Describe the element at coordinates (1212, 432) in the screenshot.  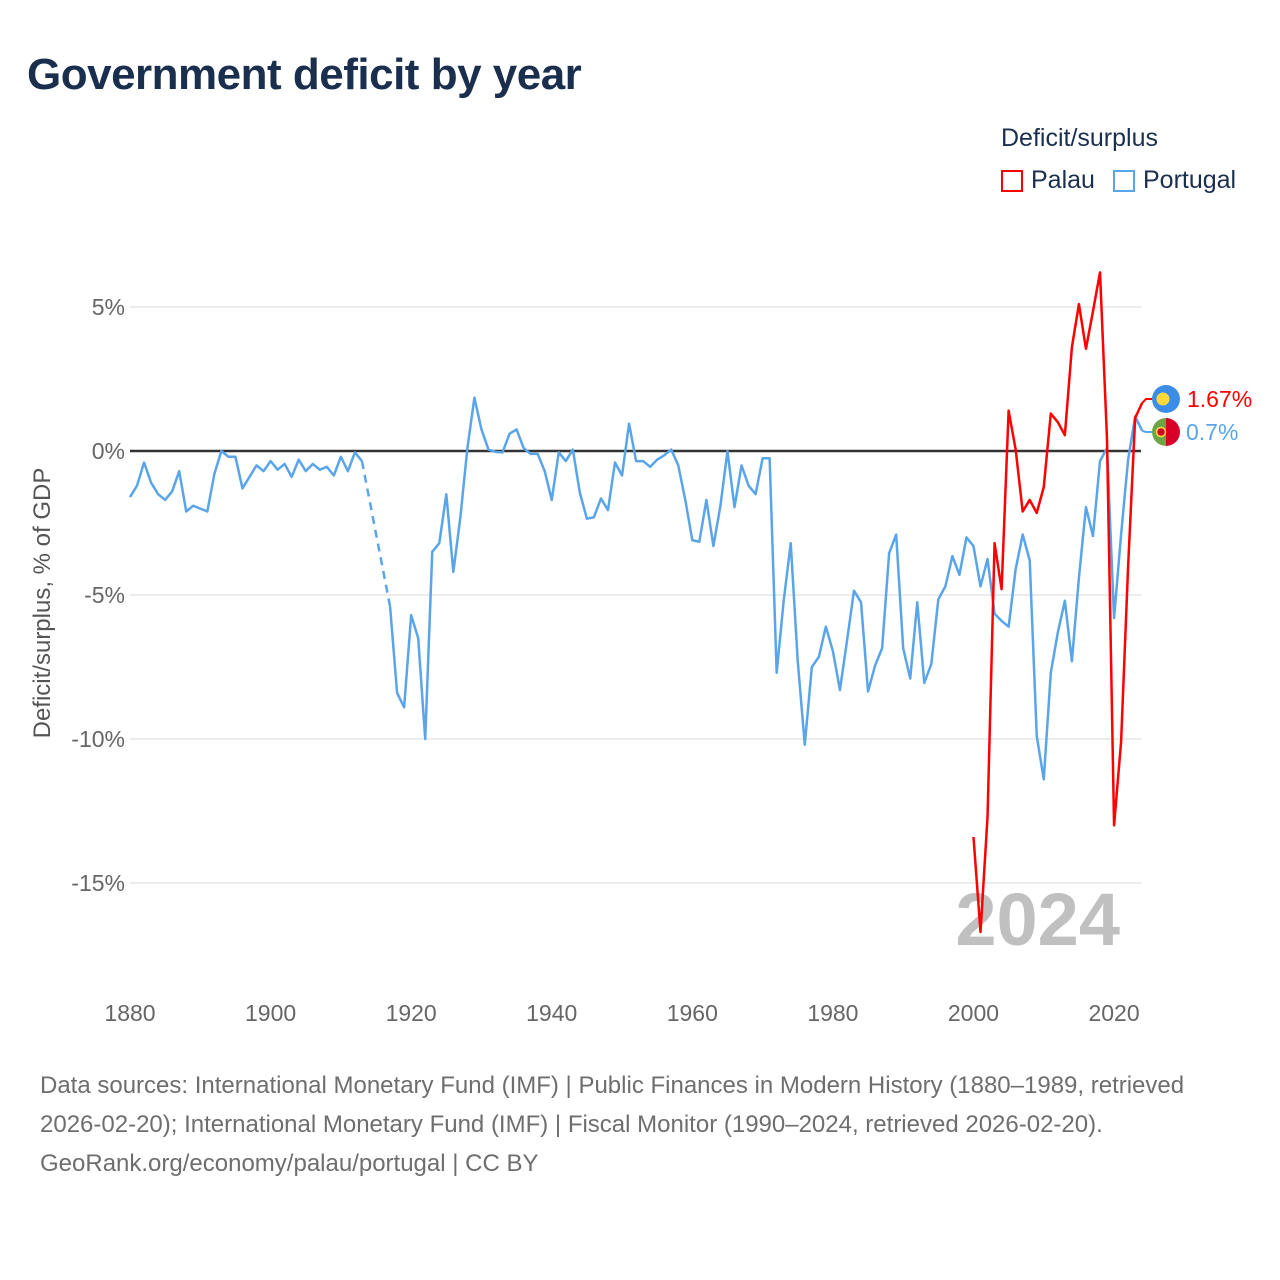
I see `portugal-end-label: 0.7%` at that location.